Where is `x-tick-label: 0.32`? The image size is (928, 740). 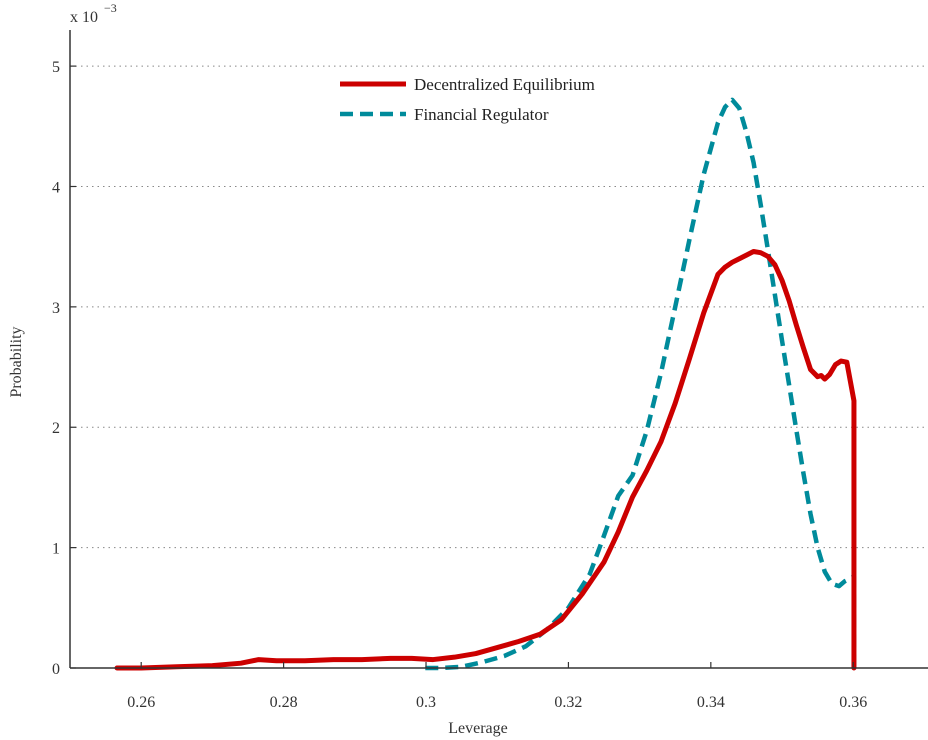
x-tick-label: 0.32 is located at coordinates (568, 702).